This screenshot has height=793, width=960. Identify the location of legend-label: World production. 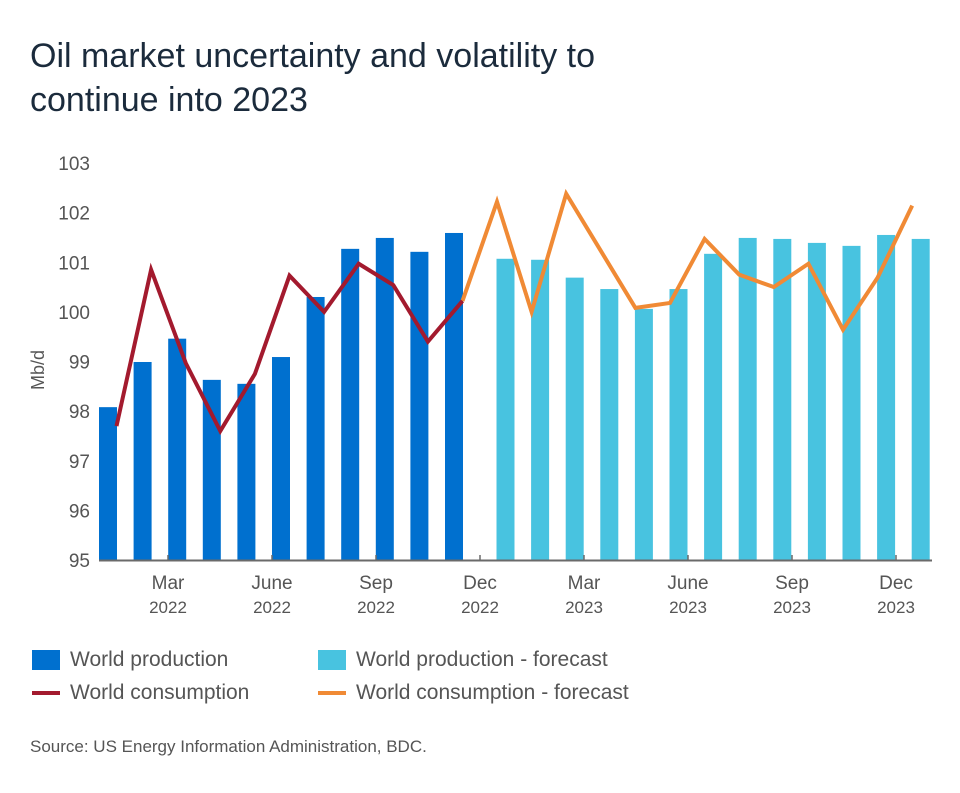
(149, 659).